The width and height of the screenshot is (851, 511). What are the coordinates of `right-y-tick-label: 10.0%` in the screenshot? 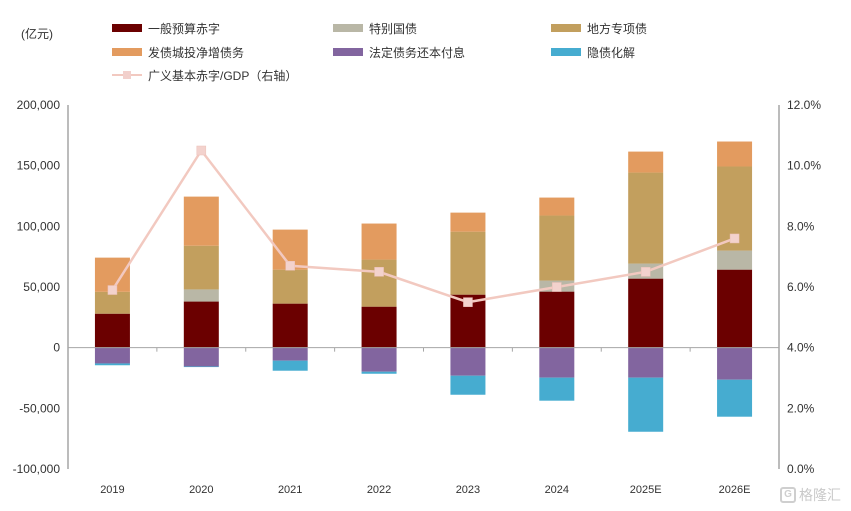 It's located at (804, 166).